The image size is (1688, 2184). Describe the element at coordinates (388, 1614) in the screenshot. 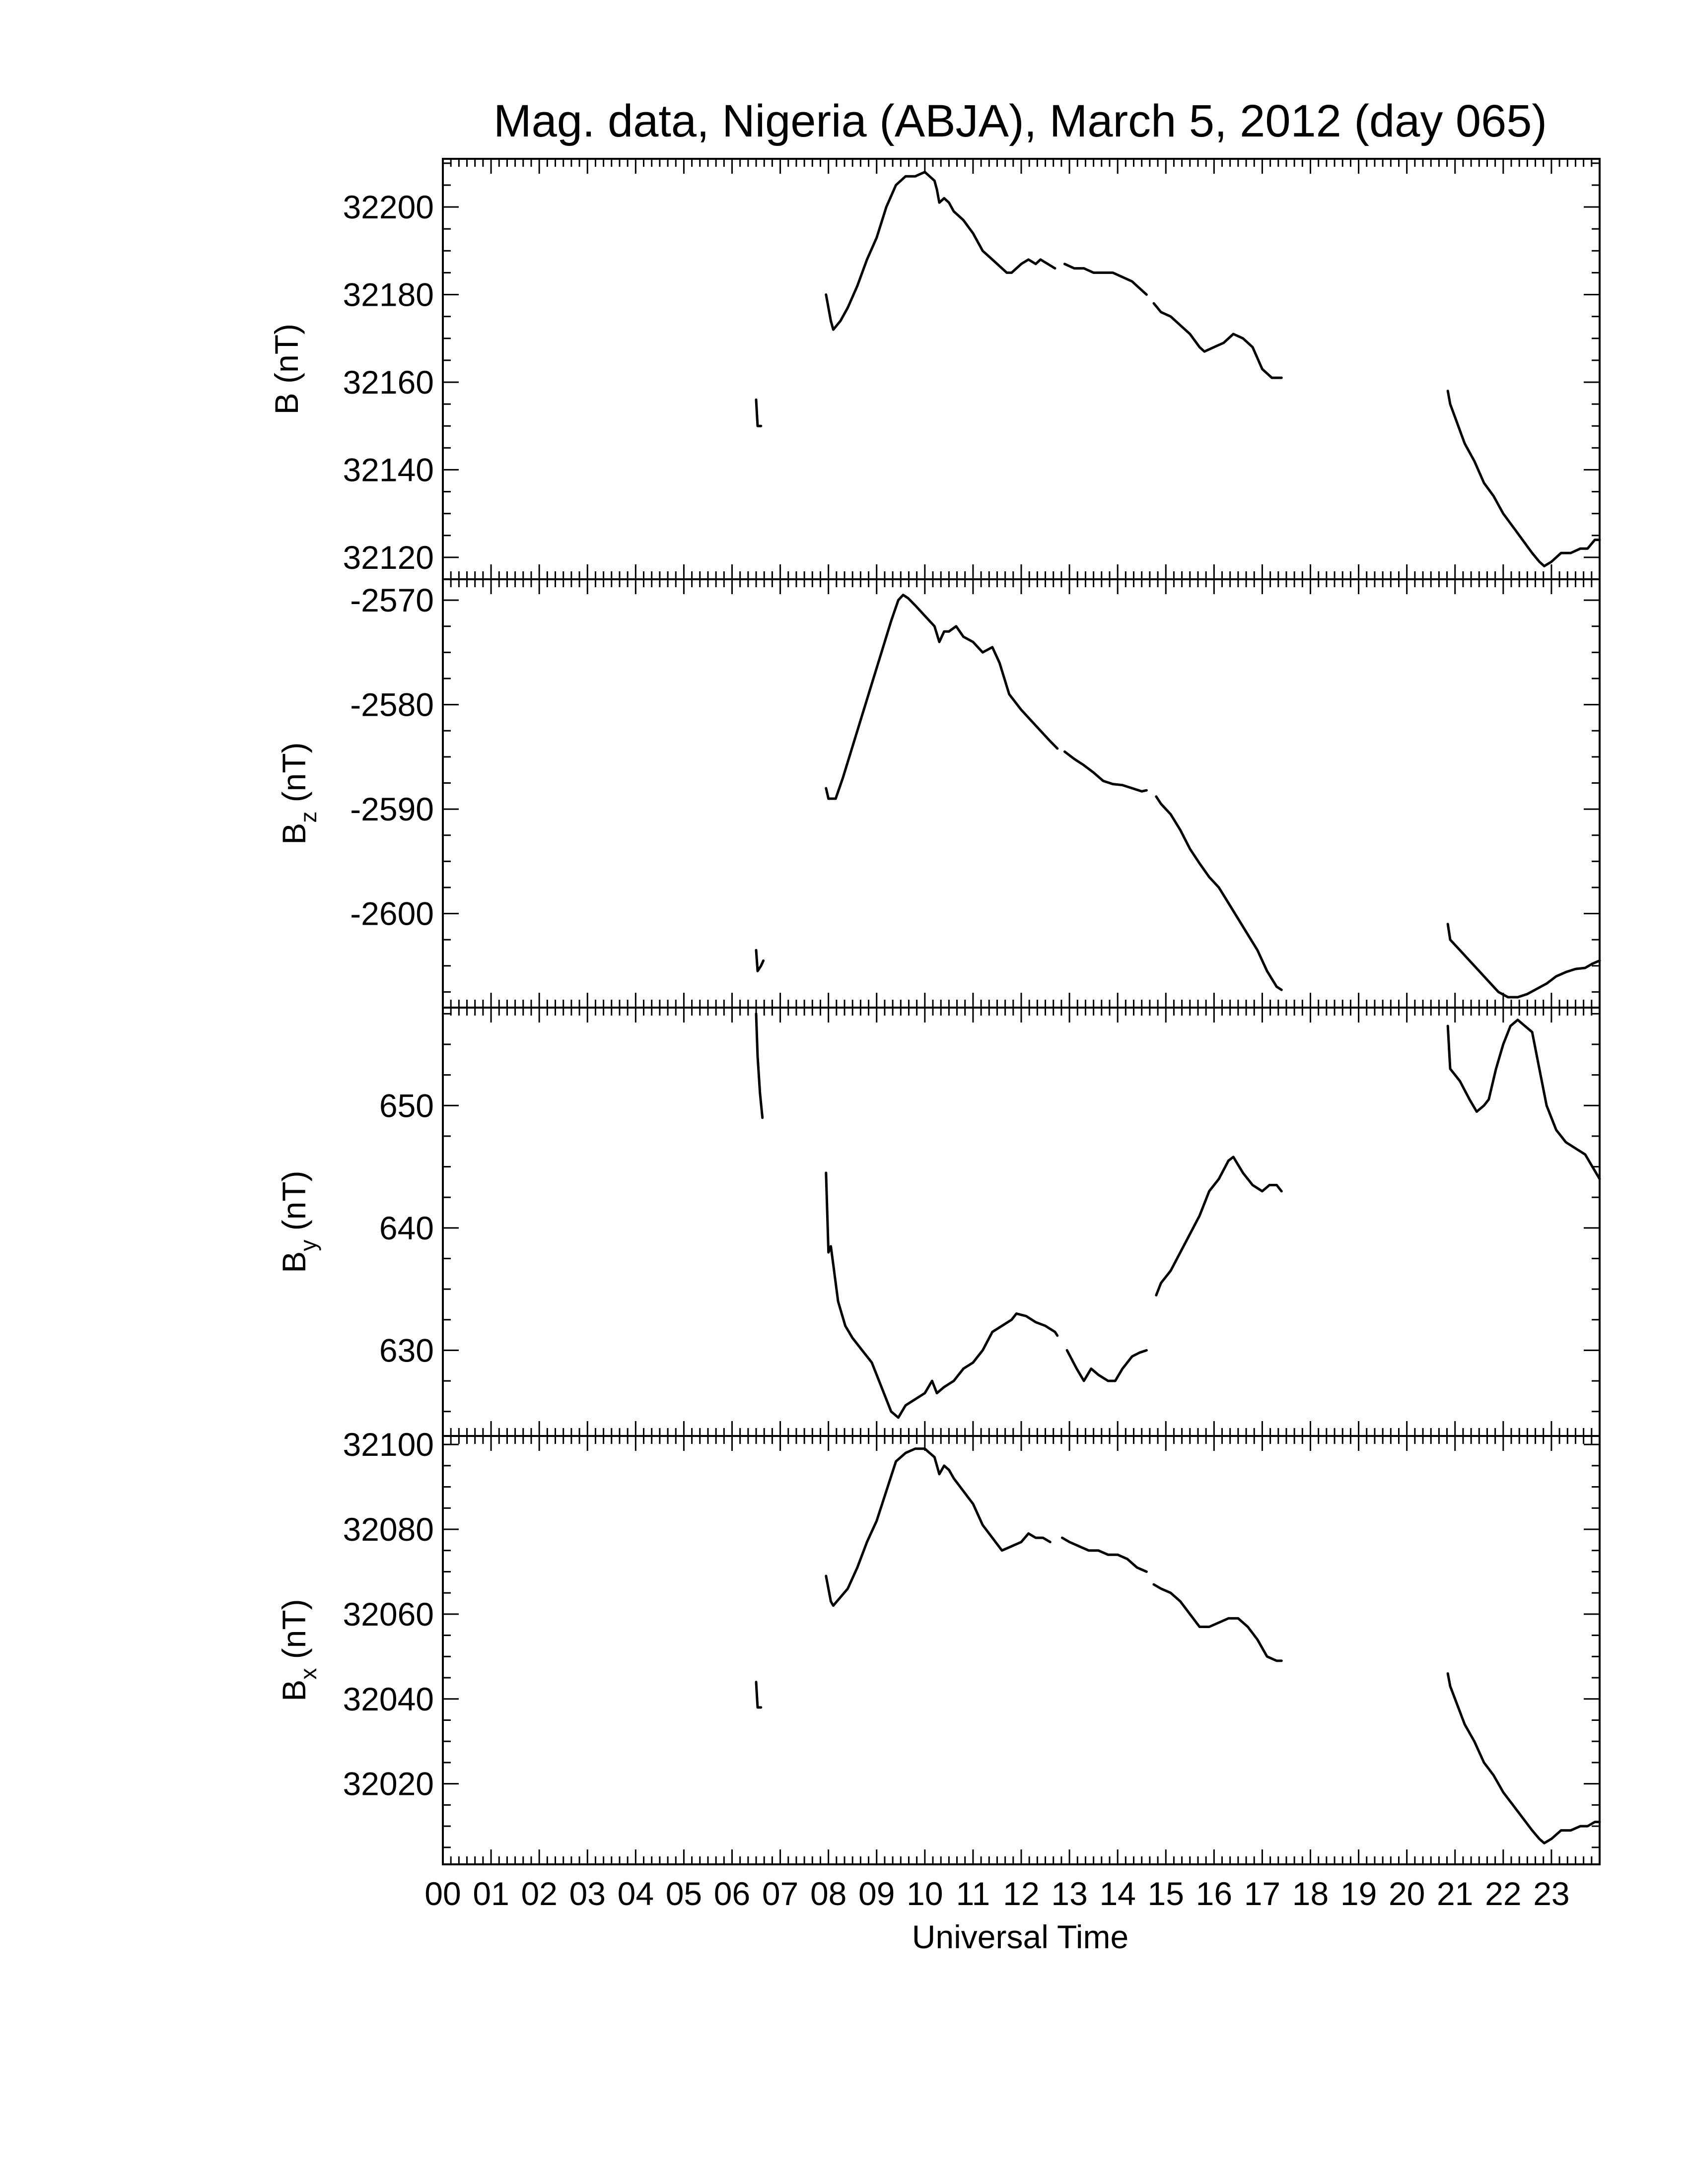

I see `y-tick-label: 32060` at that location.